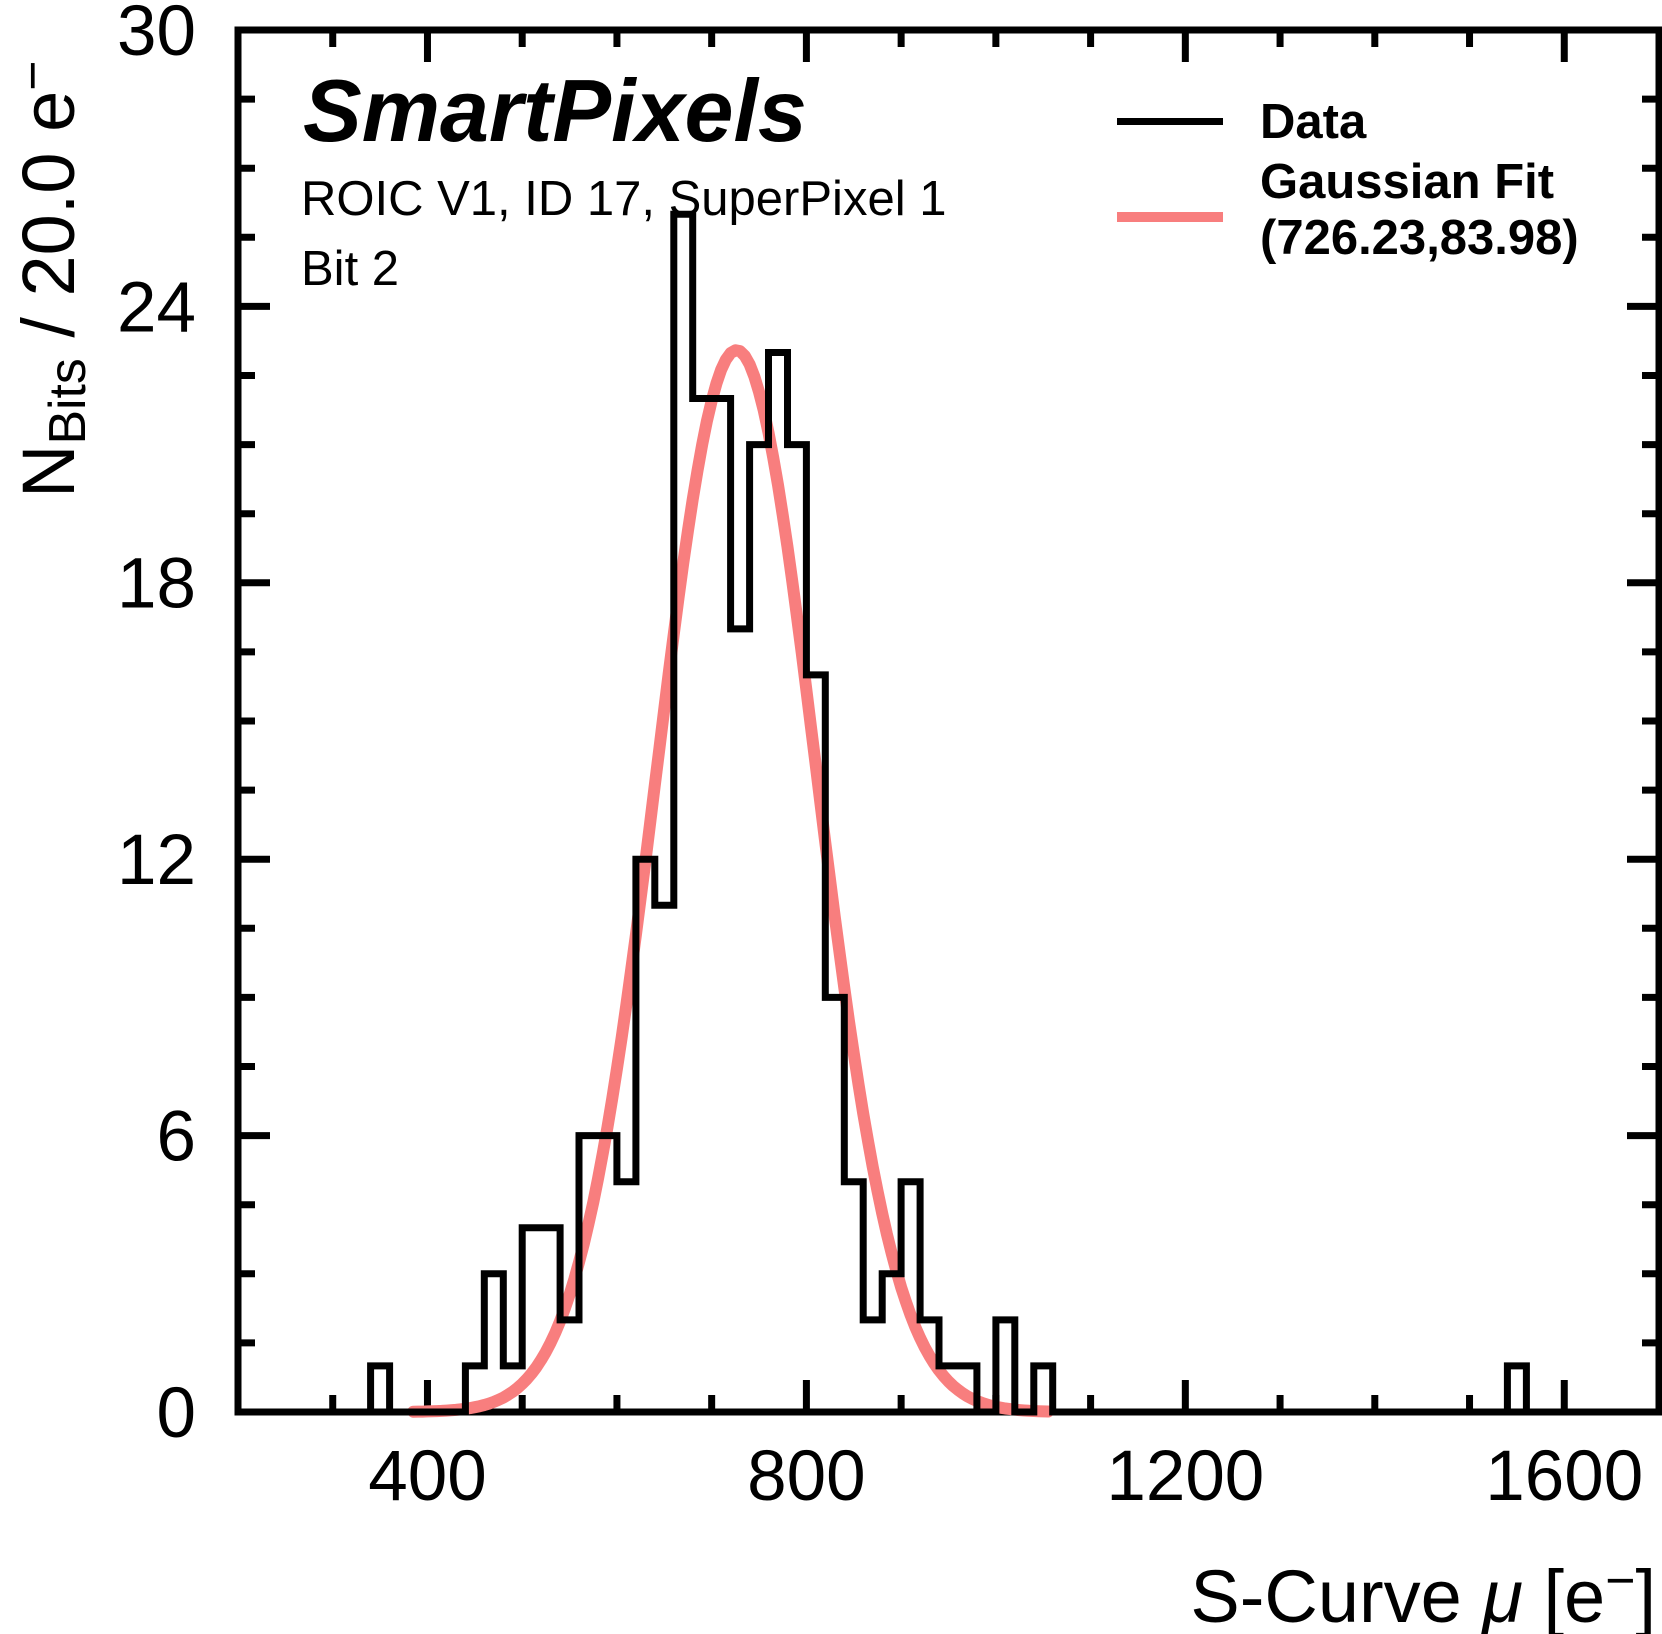  Describe the element at coordinates (1419, 238) in the screenshot. I see `legend-fit-label-line2: (726.23,83.98)` at that location.